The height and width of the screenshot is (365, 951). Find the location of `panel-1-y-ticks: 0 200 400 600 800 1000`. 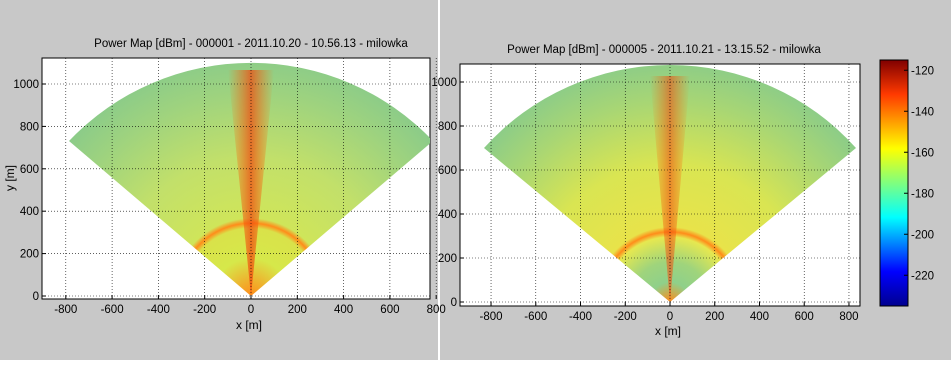

panel-1-y-ticks: 0 200 400 600 800 1000 is located at coordinates (29, 191).